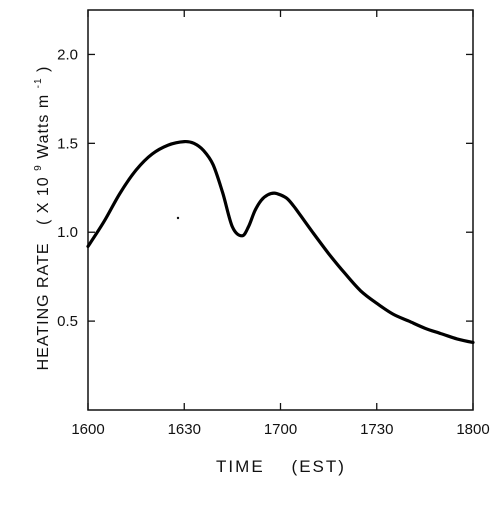  What do you see at coordinates (87, 429) in the screenshot?
I see `x-tick-label: 1600` at bounding box center [87, 429].